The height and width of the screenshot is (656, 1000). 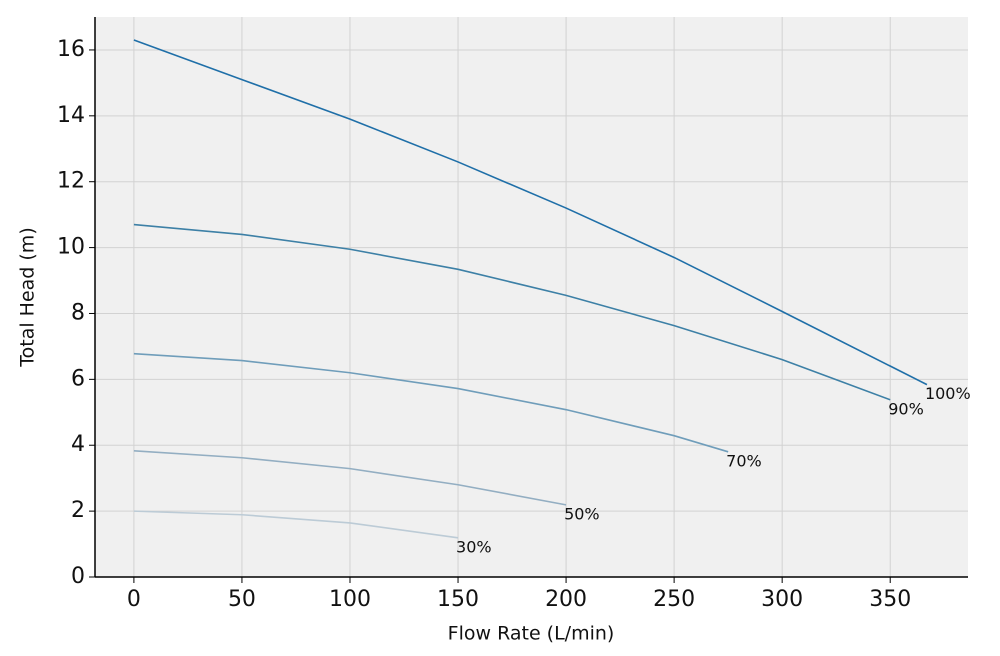 I want to click on line-end-label: 100%, so click(x=948, y=393).